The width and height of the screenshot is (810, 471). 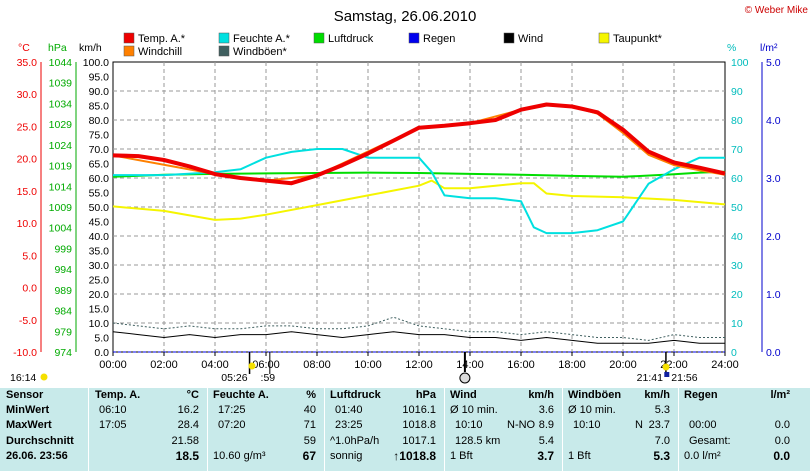 I want to click on series-taupunkt, so click(x=419, y=200).